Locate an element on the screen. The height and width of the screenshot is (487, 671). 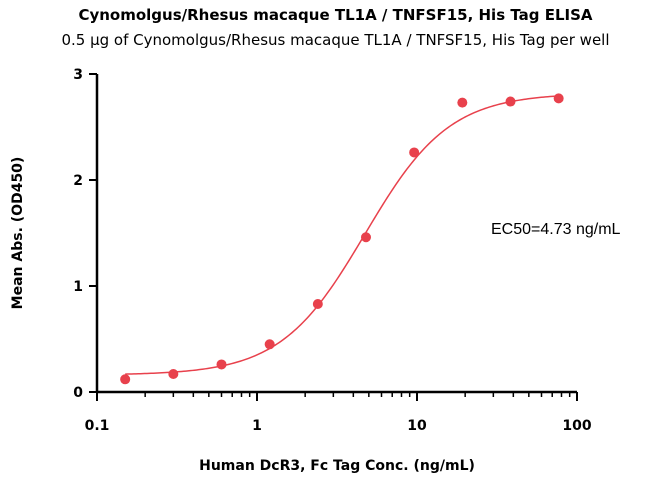
x-tick-label: 10 is located at coordinates (417, 426).